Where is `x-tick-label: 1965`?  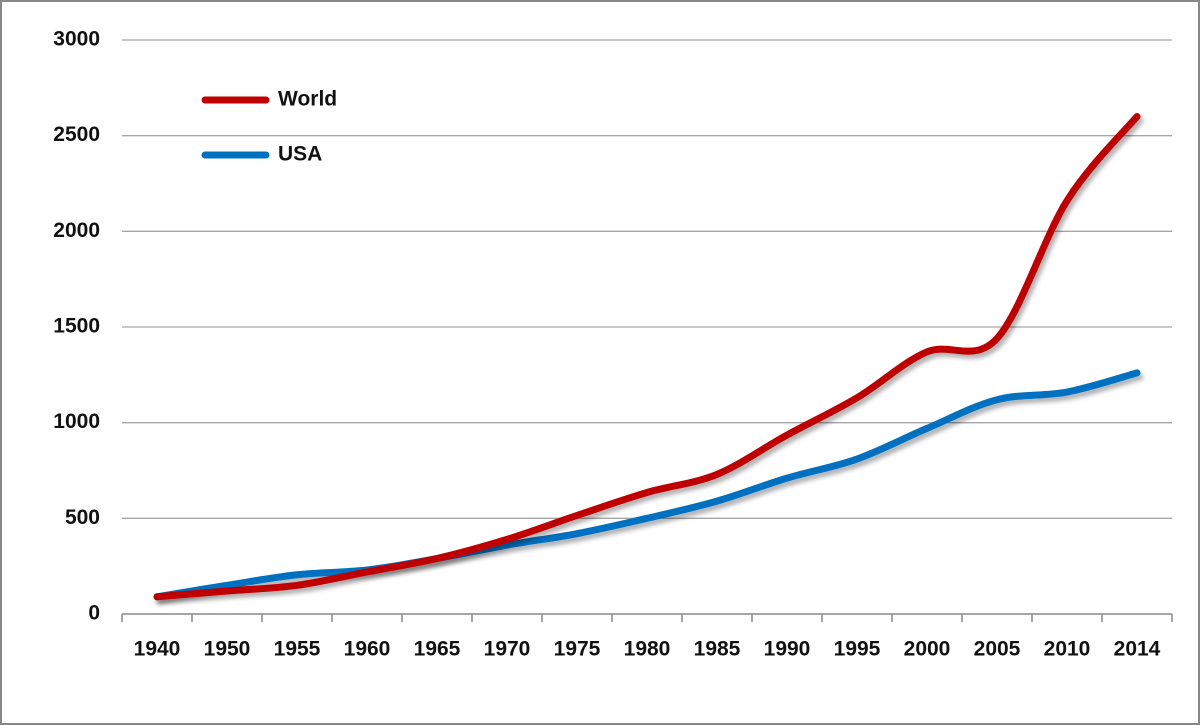 x-tick-label: 1965 is located at coordinates (437, 649).